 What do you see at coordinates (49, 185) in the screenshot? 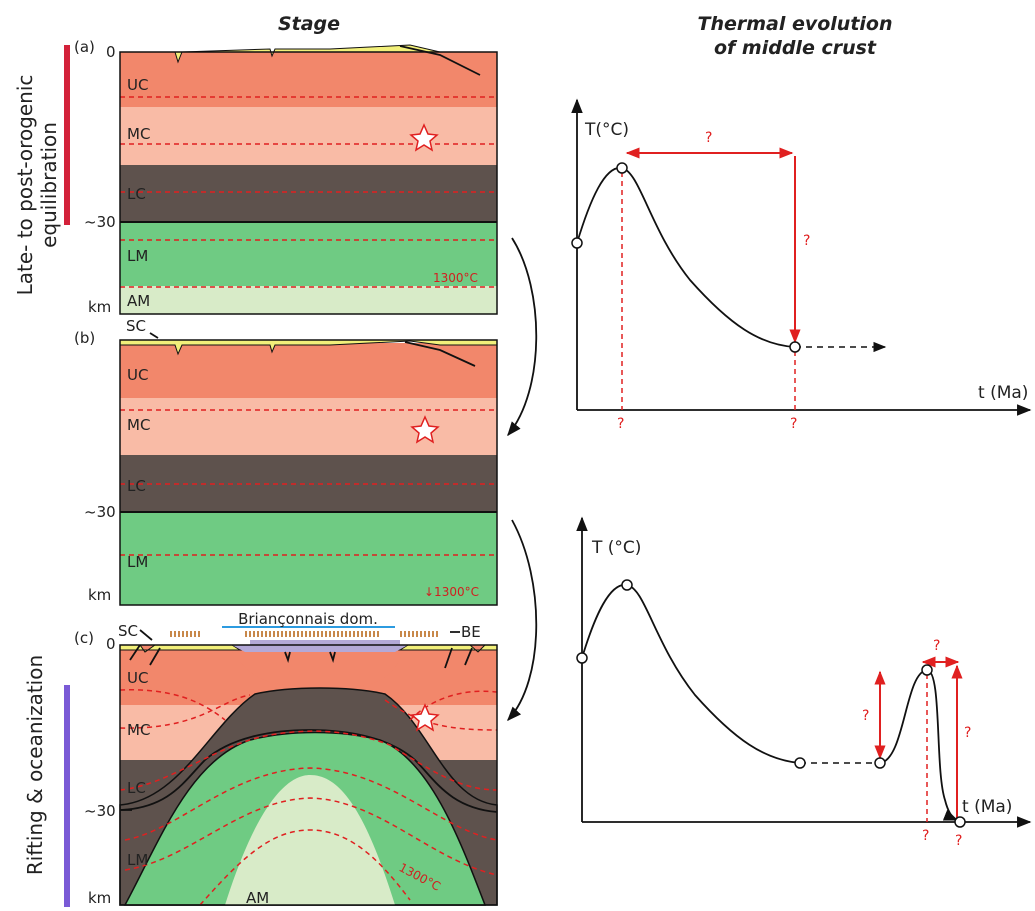
I see `phase-label: equilibration` at bounding box center [49, 185].